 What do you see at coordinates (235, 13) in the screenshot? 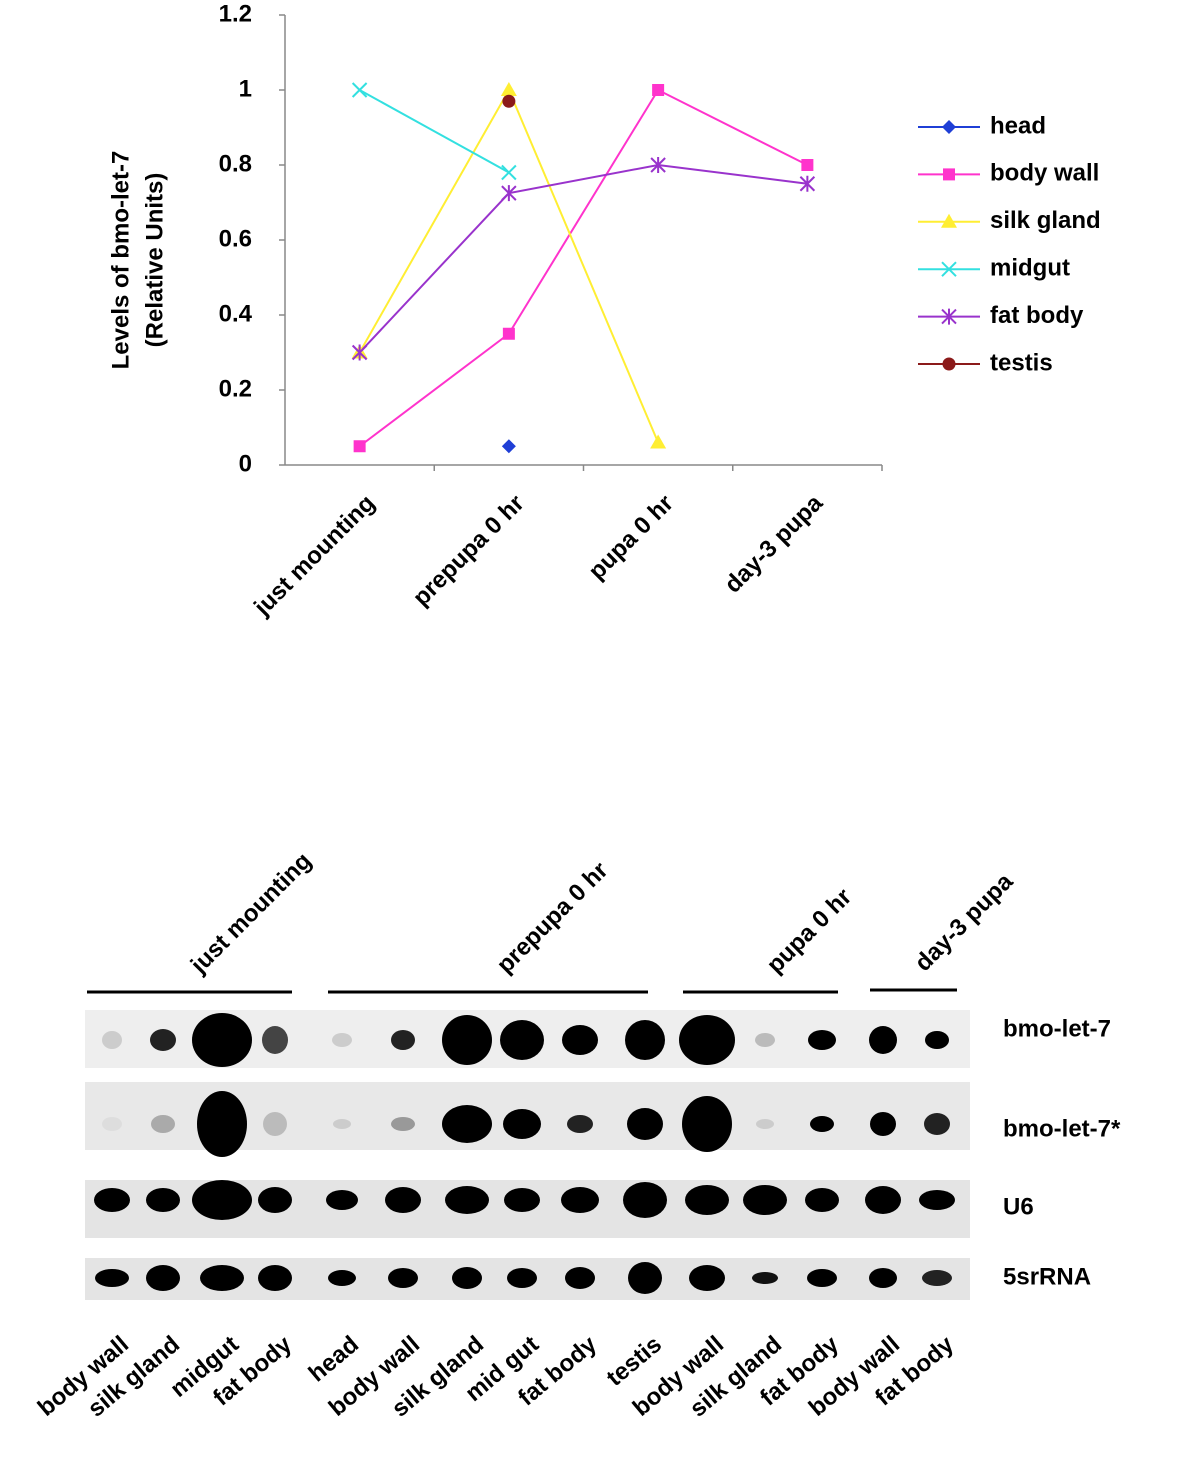
I see `y-tick-label: 1.2` at bounding box center [235, 13].